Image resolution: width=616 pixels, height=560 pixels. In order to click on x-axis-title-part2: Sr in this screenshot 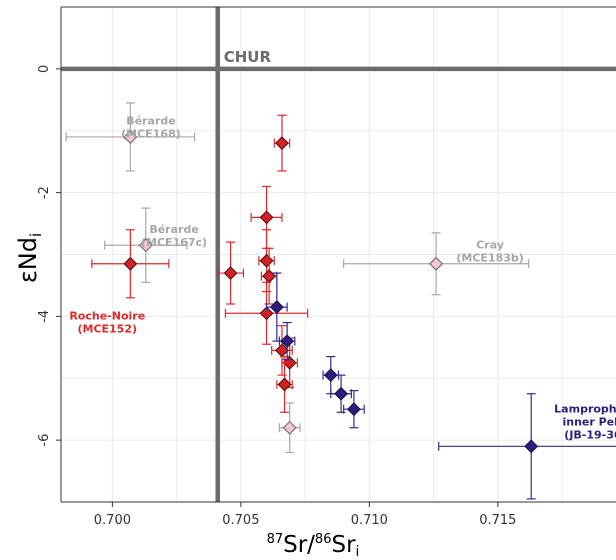, I will do `click(343, 545)`.